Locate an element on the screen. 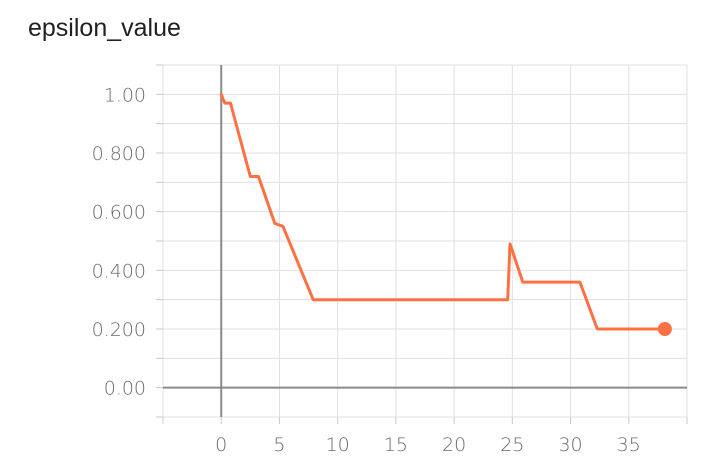  y-tick-label: 0.400 is located at coordinates (119, 271).